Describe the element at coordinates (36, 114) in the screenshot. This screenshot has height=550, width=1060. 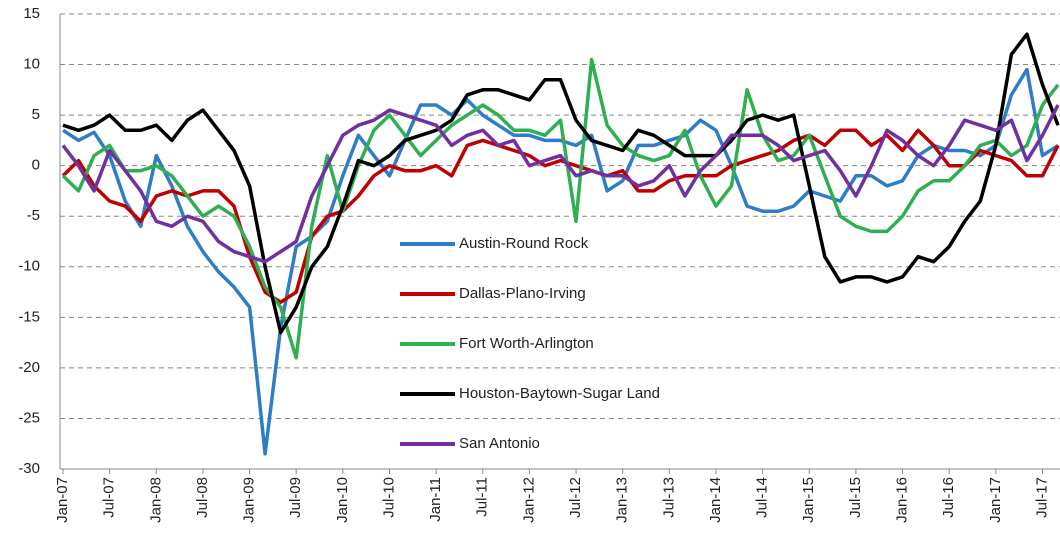
I see `y-tick-label: 5` at that location.